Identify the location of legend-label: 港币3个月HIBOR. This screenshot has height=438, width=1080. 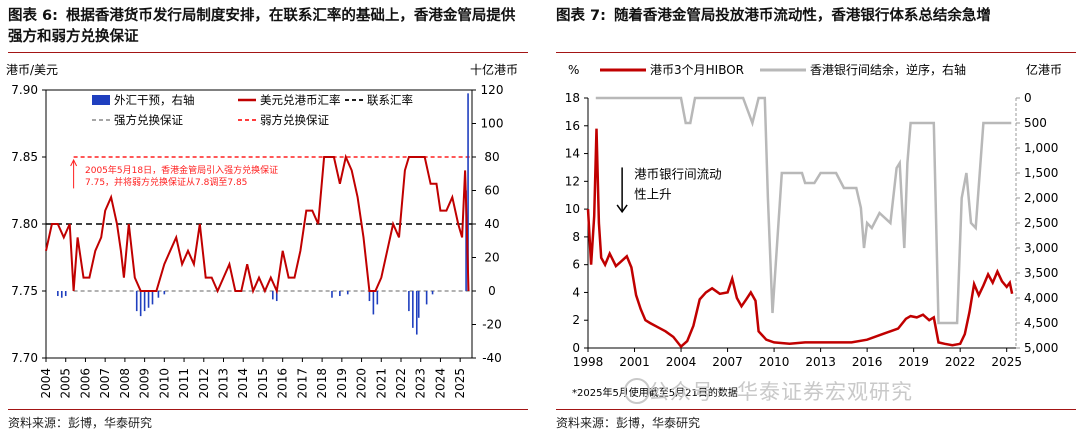
(697, 70).